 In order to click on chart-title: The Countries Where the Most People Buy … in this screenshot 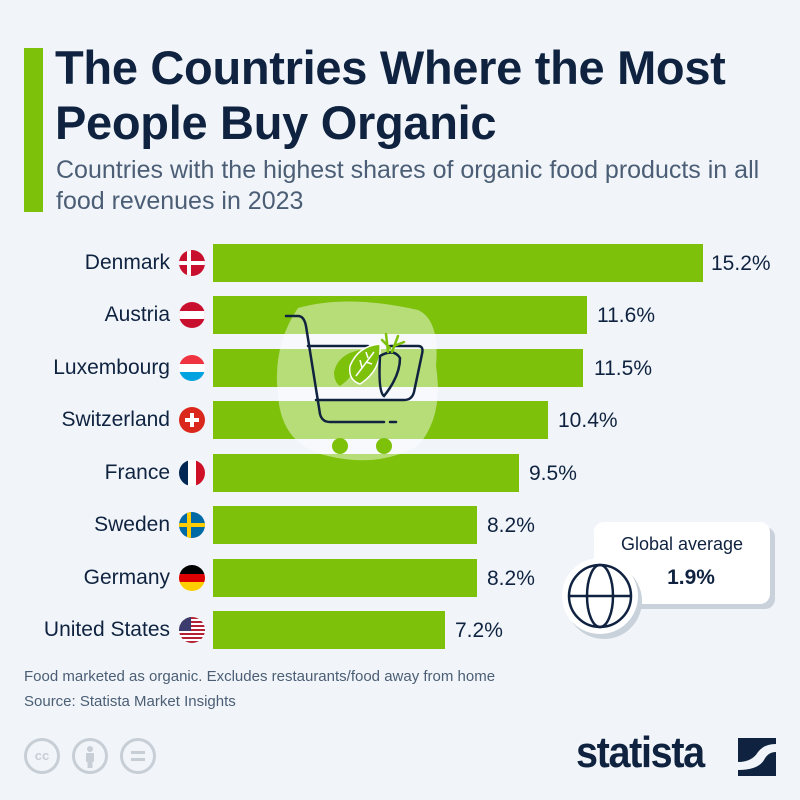, I will do `click(390, 95)`.